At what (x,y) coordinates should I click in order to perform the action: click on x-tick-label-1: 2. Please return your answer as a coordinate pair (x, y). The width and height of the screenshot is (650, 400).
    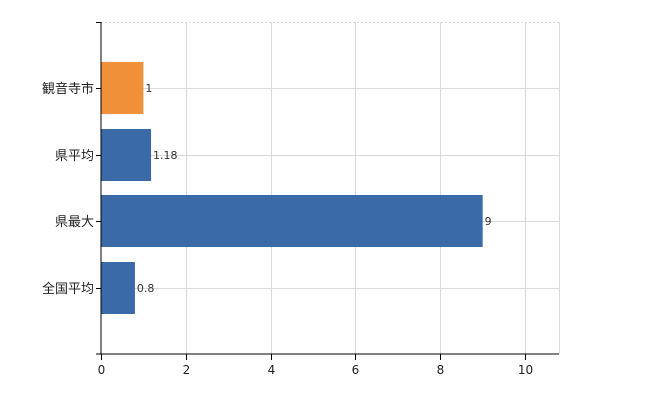
    Looking at the image, I should click on (187, 370).